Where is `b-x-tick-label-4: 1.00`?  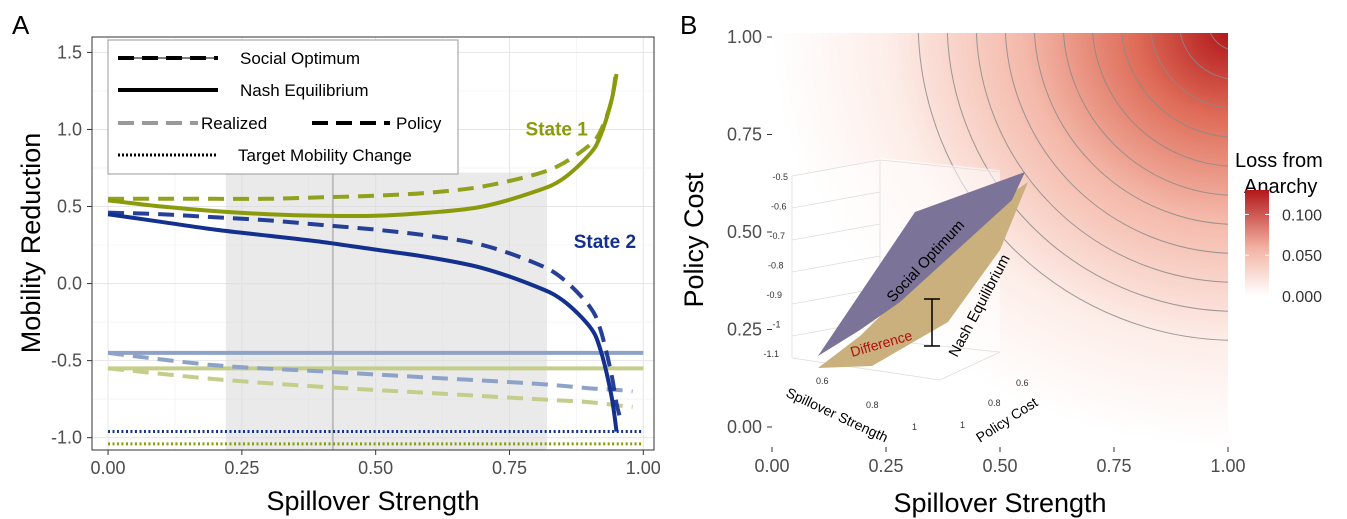
b-x-tick-label-4: 1.00 is located at coordinates (1227, 466).